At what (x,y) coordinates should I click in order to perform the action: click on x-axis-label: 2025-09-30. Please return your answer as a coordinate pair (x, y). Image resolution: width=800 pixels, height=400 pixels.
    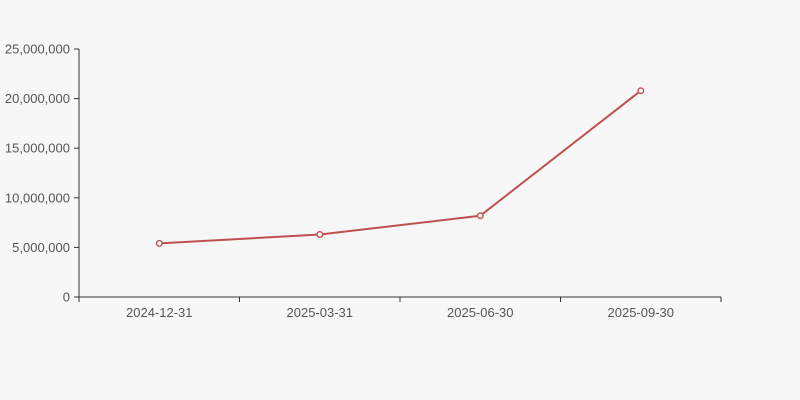
    Looking at the image, I should click on (641, 312).